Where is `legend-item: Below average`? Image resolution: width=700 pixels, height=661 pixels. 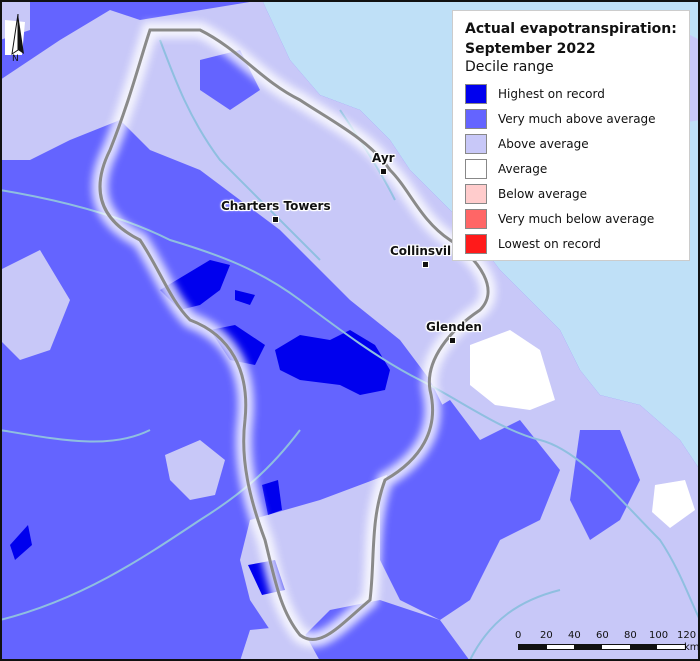
legend-item: Below average is located at coordinates (572, 193).